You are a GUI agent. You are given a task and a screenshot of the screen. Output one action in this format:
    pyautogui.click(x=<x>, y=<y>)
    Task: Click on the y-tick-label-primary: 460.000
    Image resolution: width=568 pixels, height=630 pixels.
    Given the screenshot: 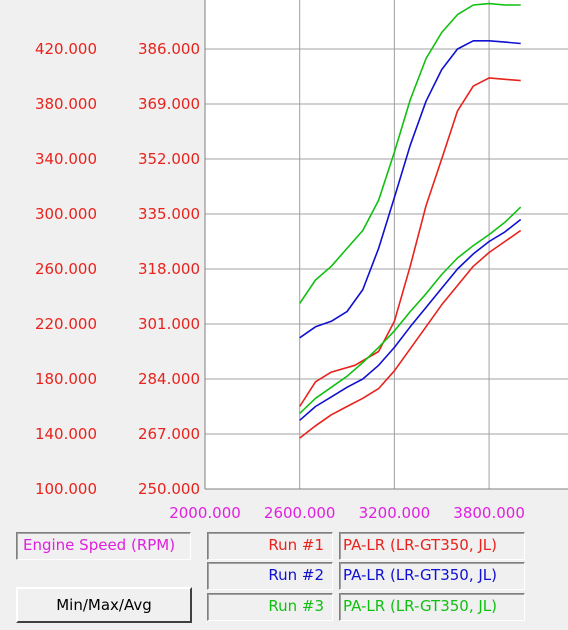 What is the action you would take?
    pyautogui.click(x=66, y=1)
    